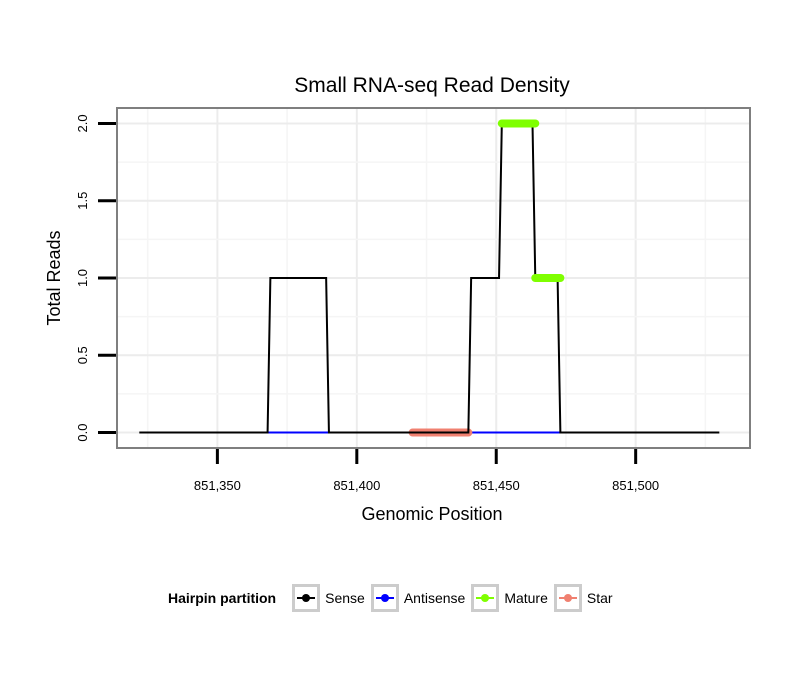  I want to click on legend-label-antisense: Antisense, so click(434, 598).